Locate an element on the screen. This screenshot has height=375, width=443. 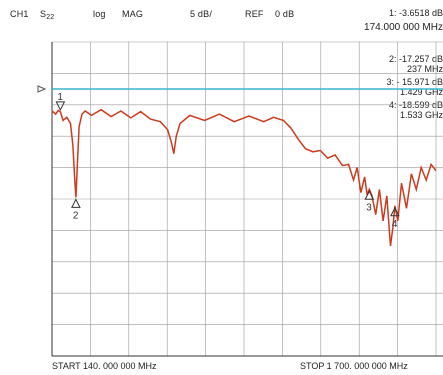
marker-1-triangle is located at coordinates (60, 106).